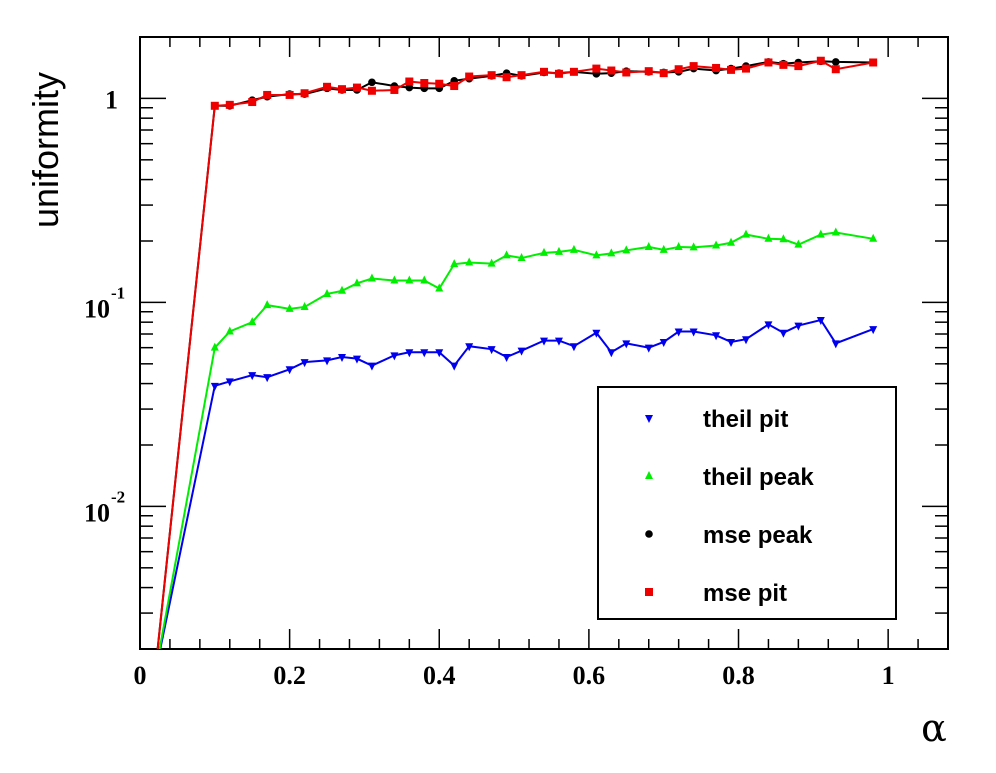 This screenshot has height=773, width=996. I want to click on legend-item-mse-peak: mse peak, so click(729, 535).